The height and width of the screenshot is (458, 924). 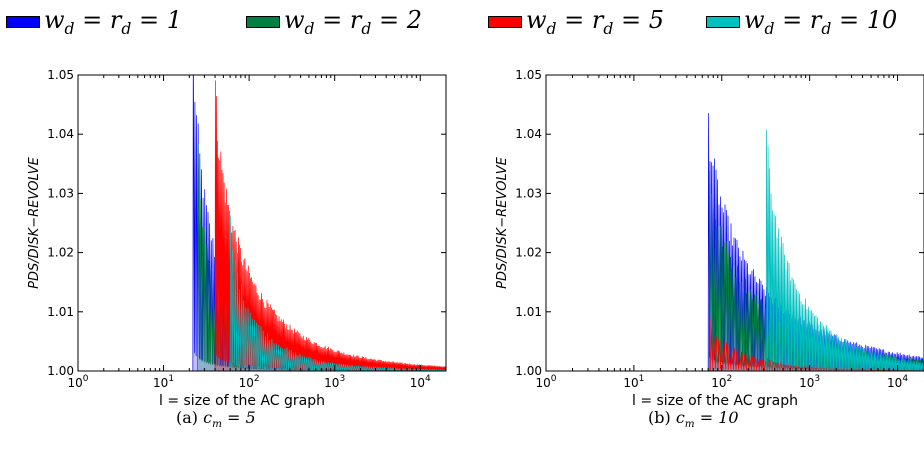 I want to click on legend-item: wd = rd = 2, so click(x=334, y=22).